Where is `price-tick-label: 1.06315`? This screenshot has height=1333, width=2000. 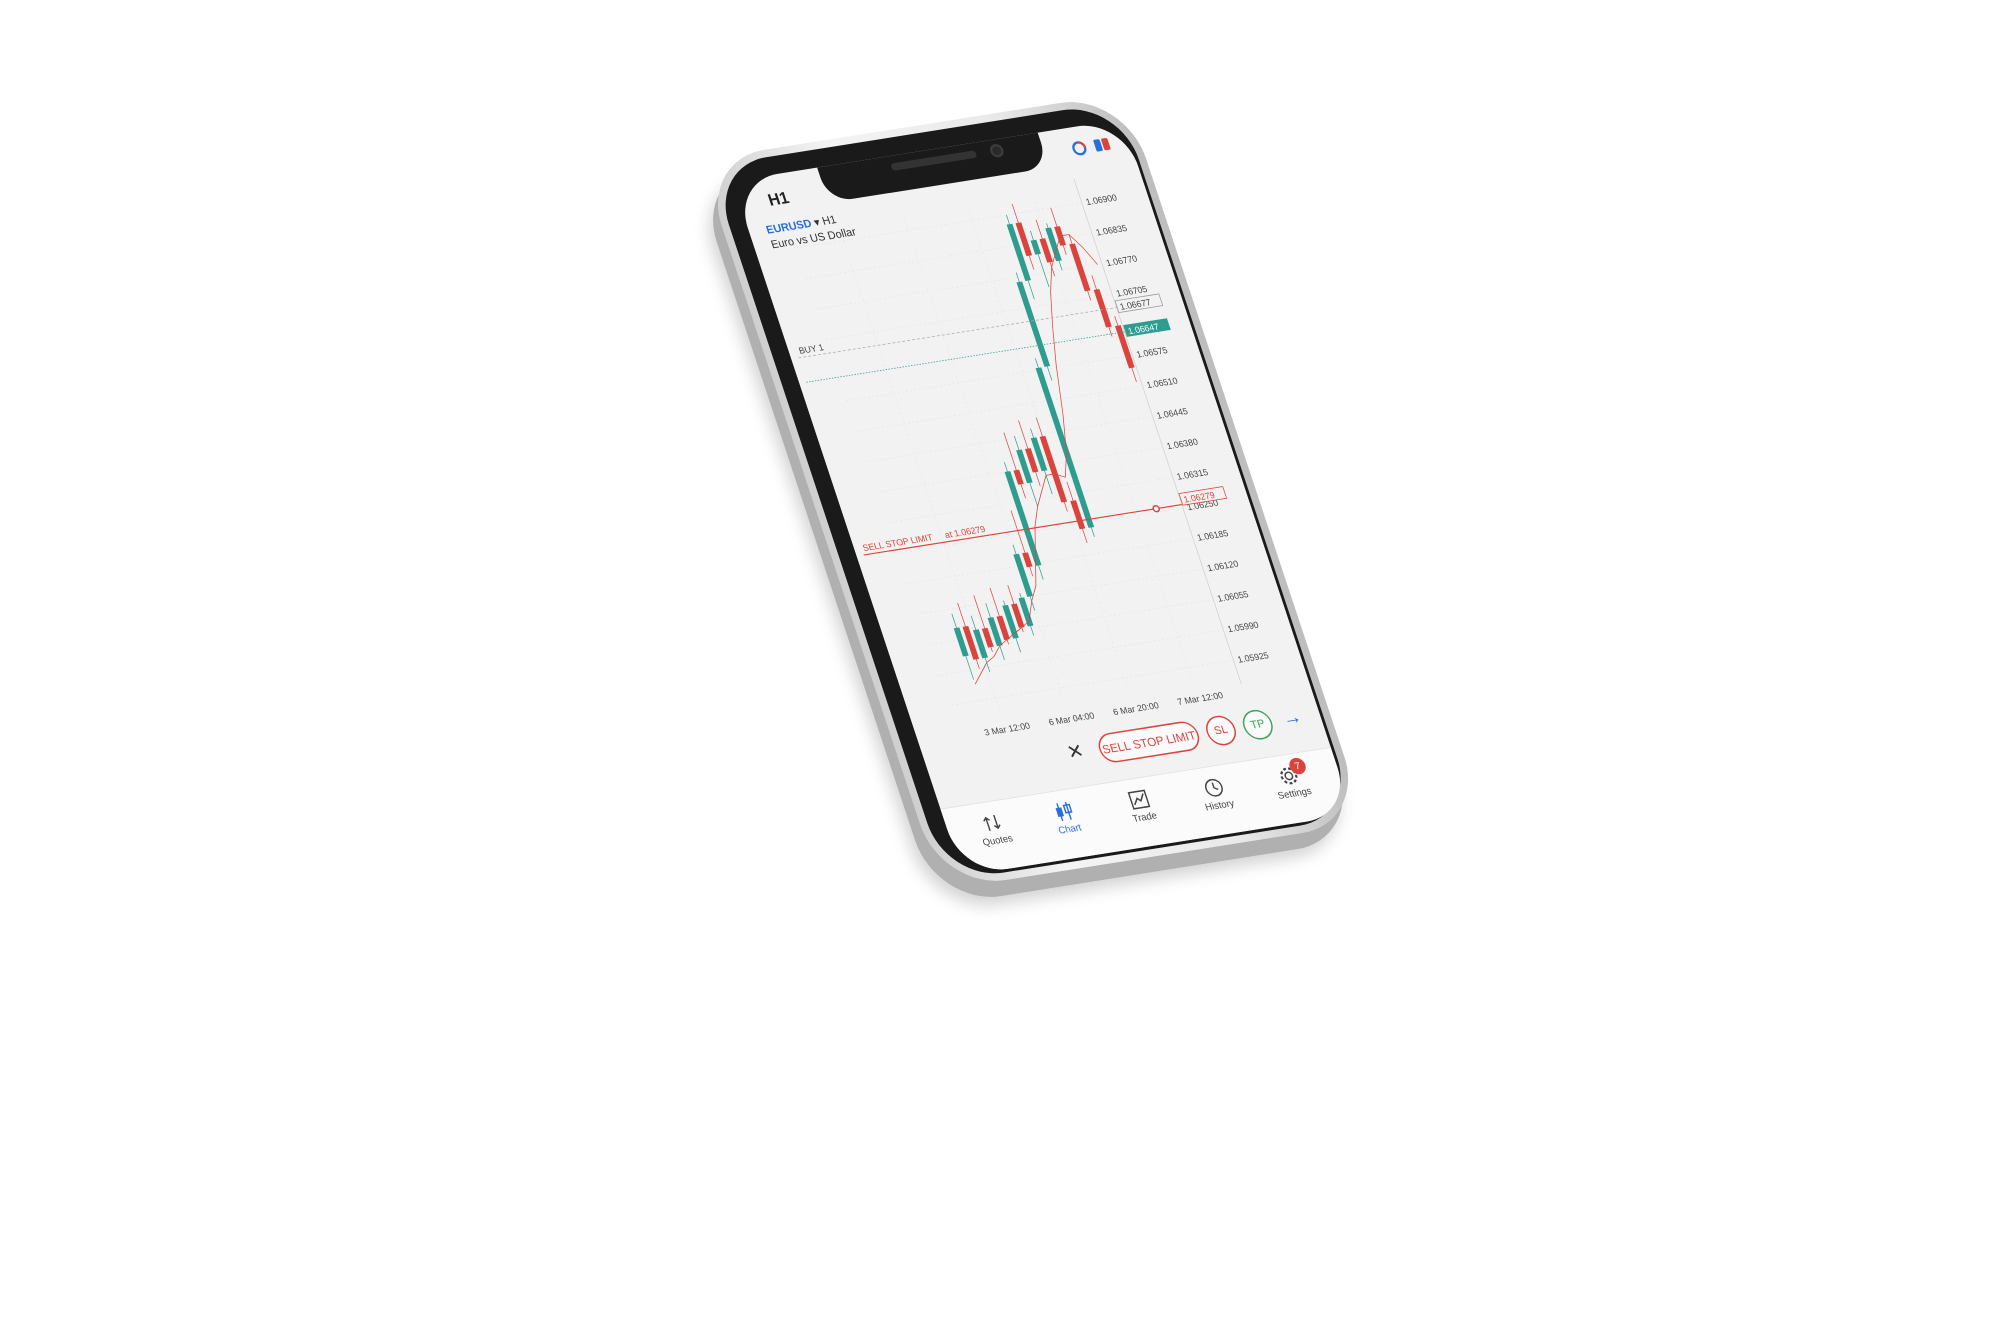
price-tick-label: 1.06315 is located at coordinates (1192, 474).